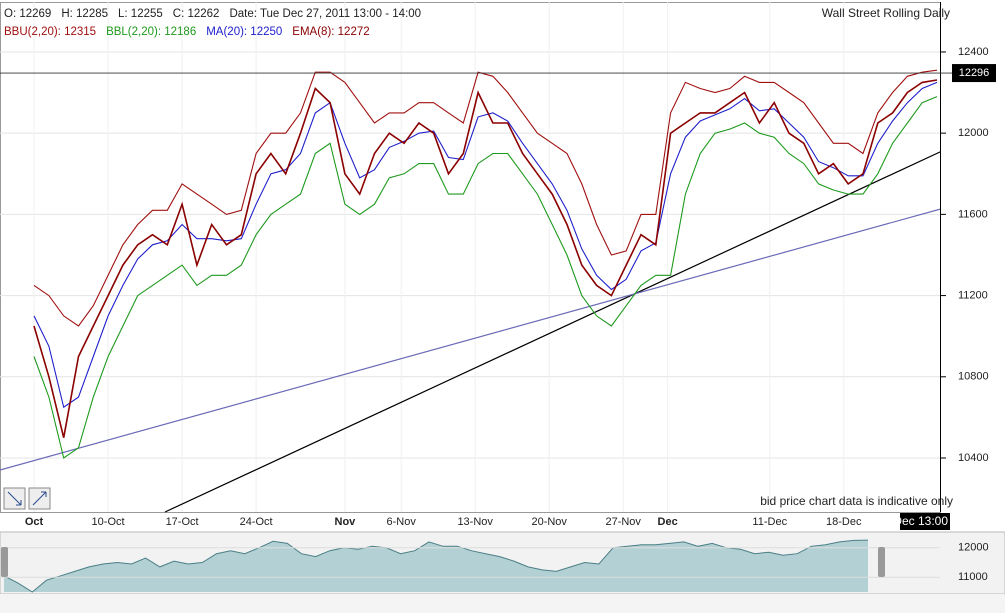 The height and width of the screenshot is (613, 1005). What do you see at coordinates (973, 548) in the screenshot?
I see `navigator-tick-label: 12000` at bounding box center [973, 548].